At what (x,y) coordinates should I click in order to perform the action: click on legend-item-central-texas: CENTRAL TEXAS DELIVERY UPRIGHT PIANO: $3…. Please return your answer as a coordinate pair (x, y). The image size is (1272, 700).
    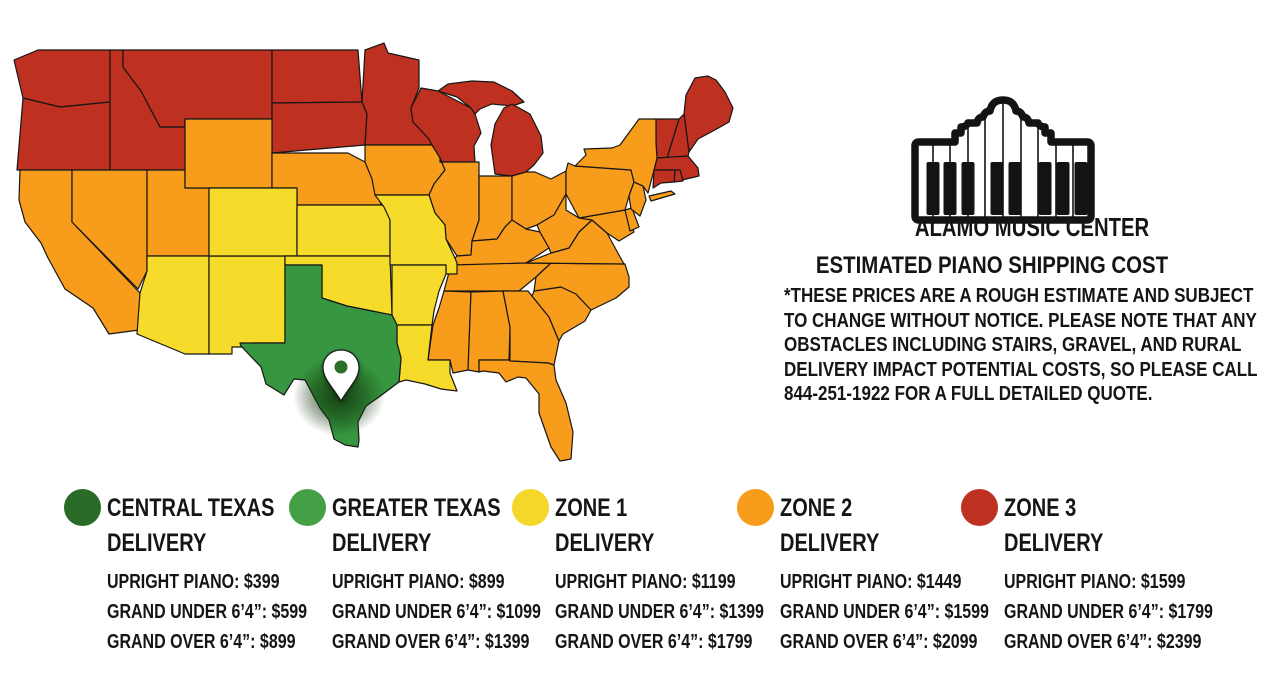
    Looking at the image, I should click on (186, 572).